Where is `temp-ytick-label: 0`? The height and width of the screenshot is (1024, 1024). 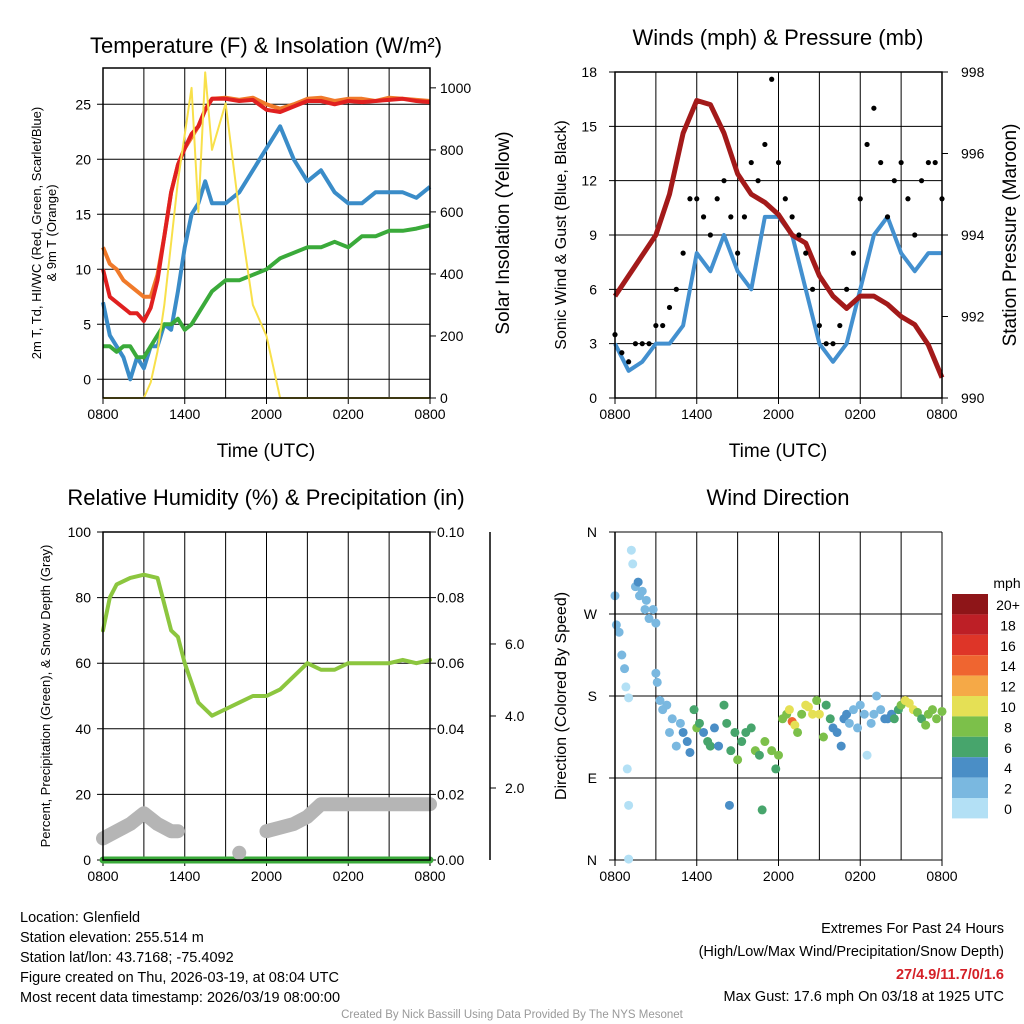
temp-ytick-label: 0 is located at coordinates (87, 379).